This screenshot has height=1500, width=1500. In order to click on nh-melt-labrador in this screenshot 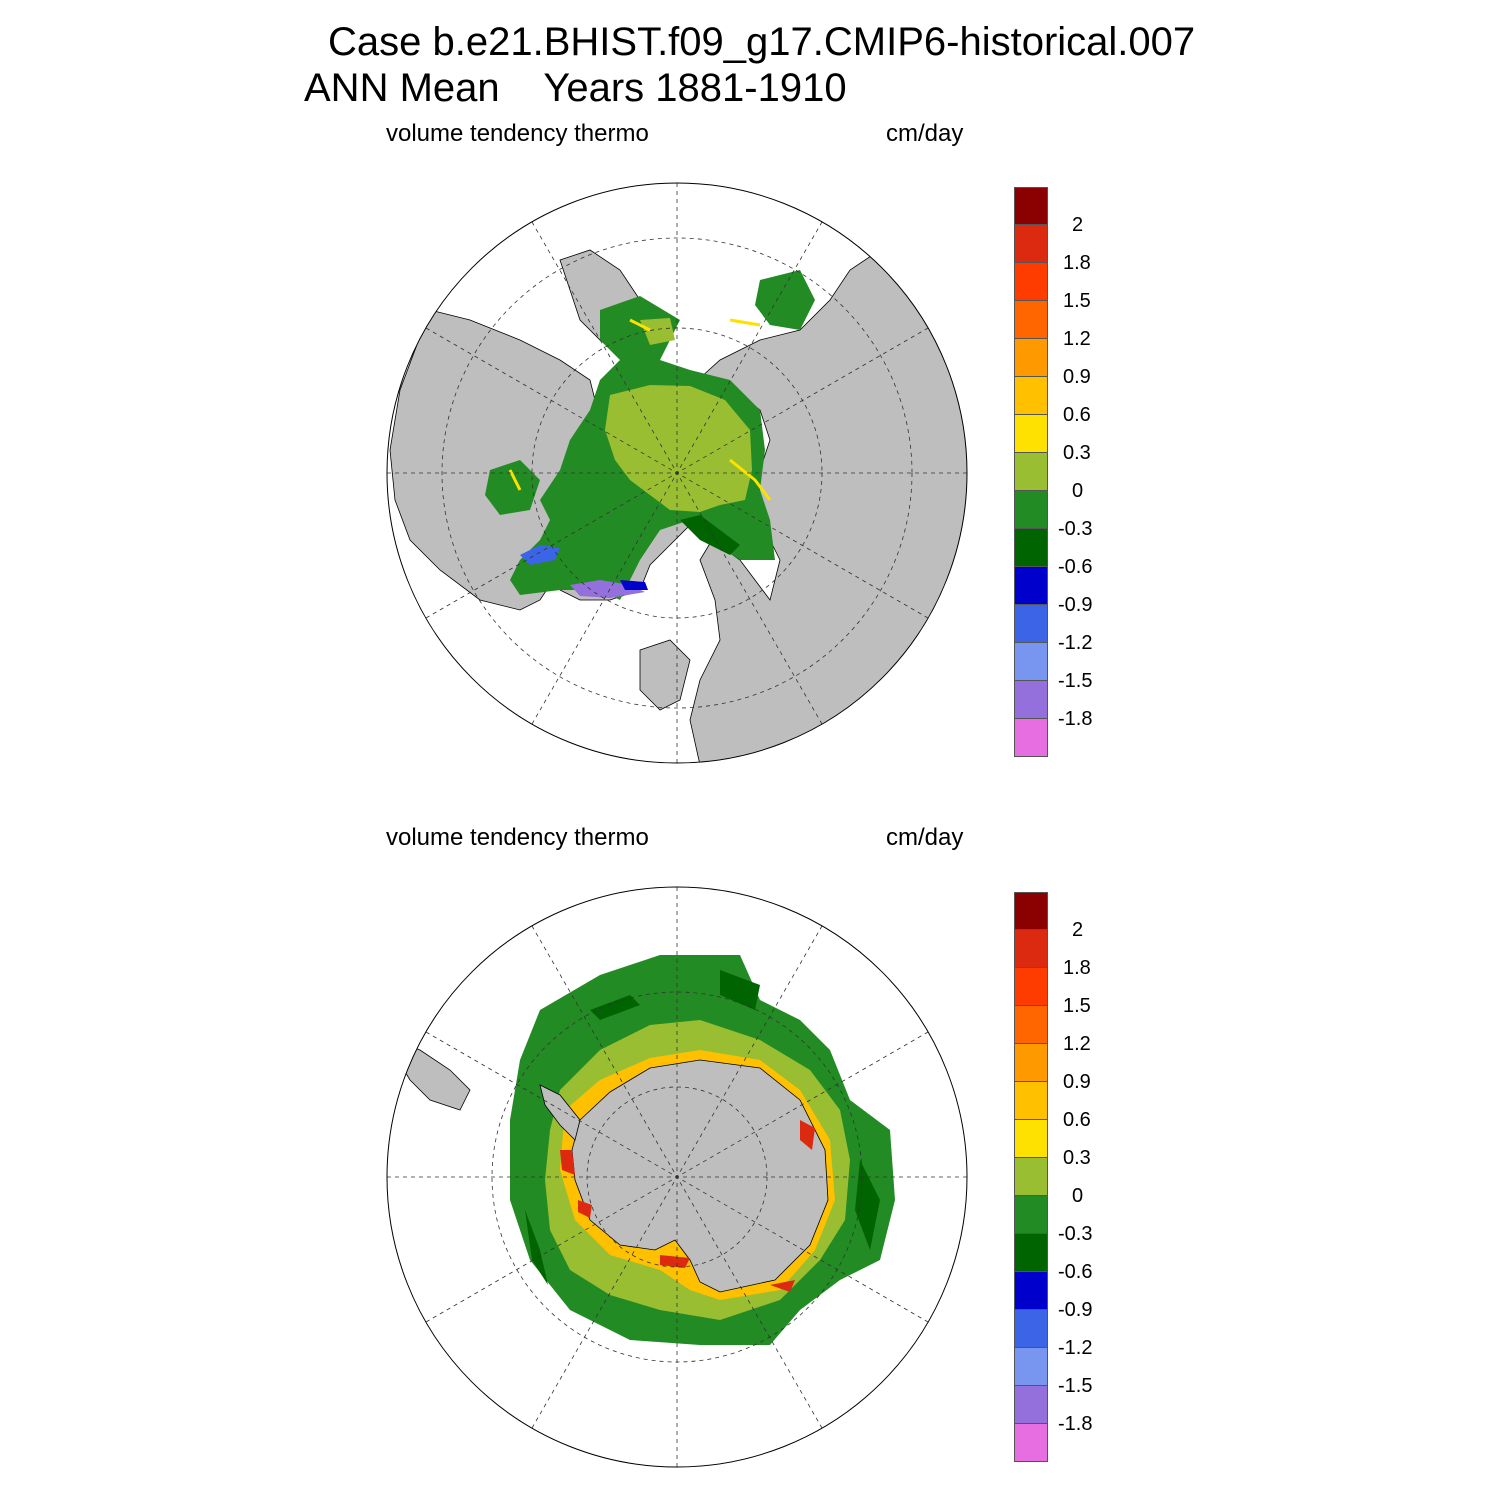, I will do `click(540, 555)`.